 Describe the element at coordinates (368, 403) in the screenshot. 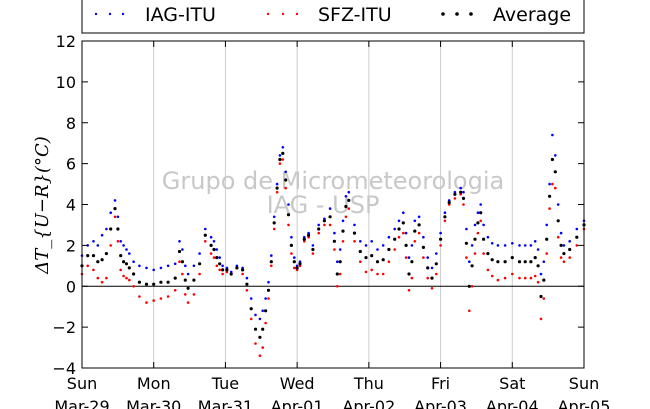

I see `x-tick-label-date: Apr-02` at that location.